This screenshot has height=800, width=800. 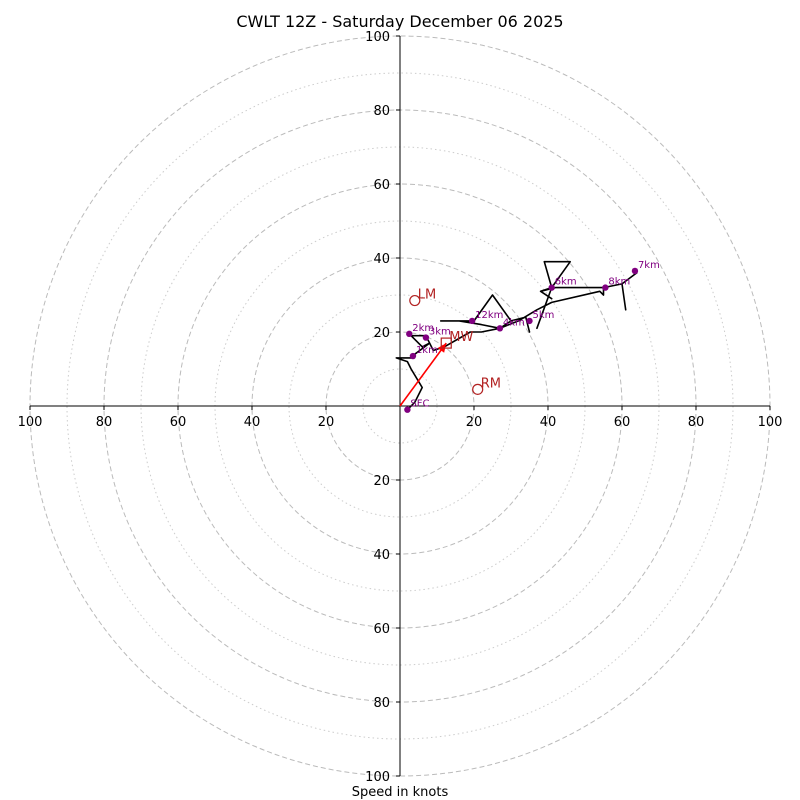 What do you see at coordinates (489, 315) in the screenshot?
I see `height-label-12km: 12km` at bounding box center [489, 315].